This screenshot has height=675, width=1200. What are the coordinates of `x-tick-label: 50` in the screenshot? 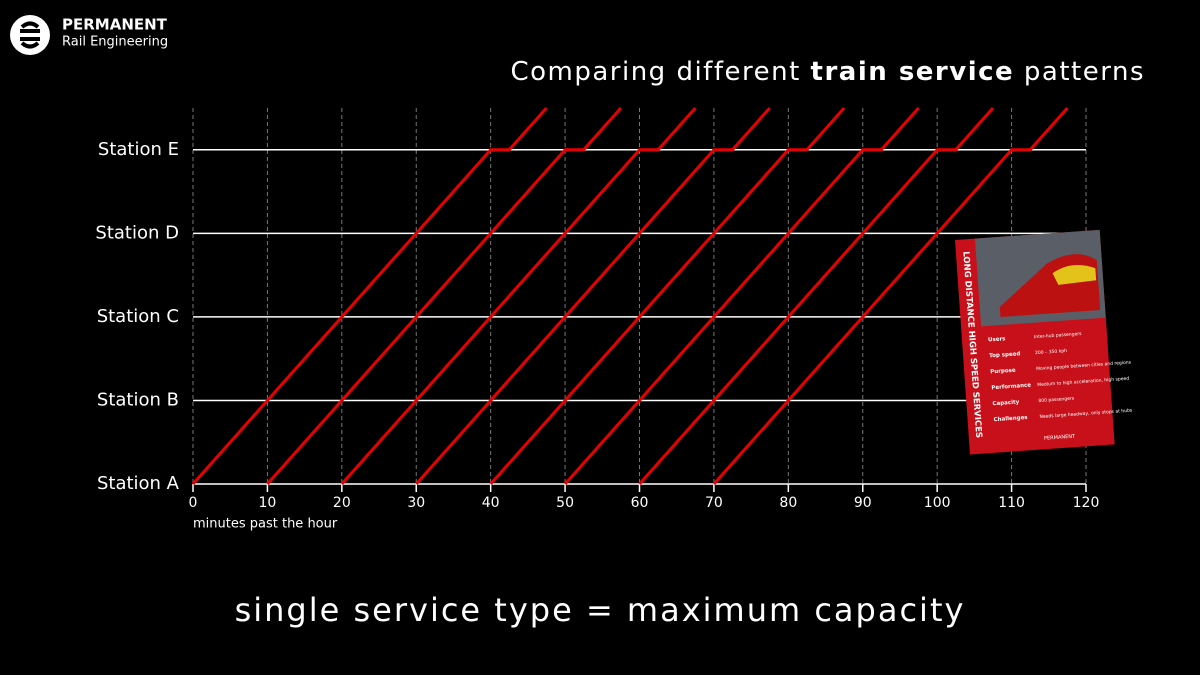 It's located at (565, 503).